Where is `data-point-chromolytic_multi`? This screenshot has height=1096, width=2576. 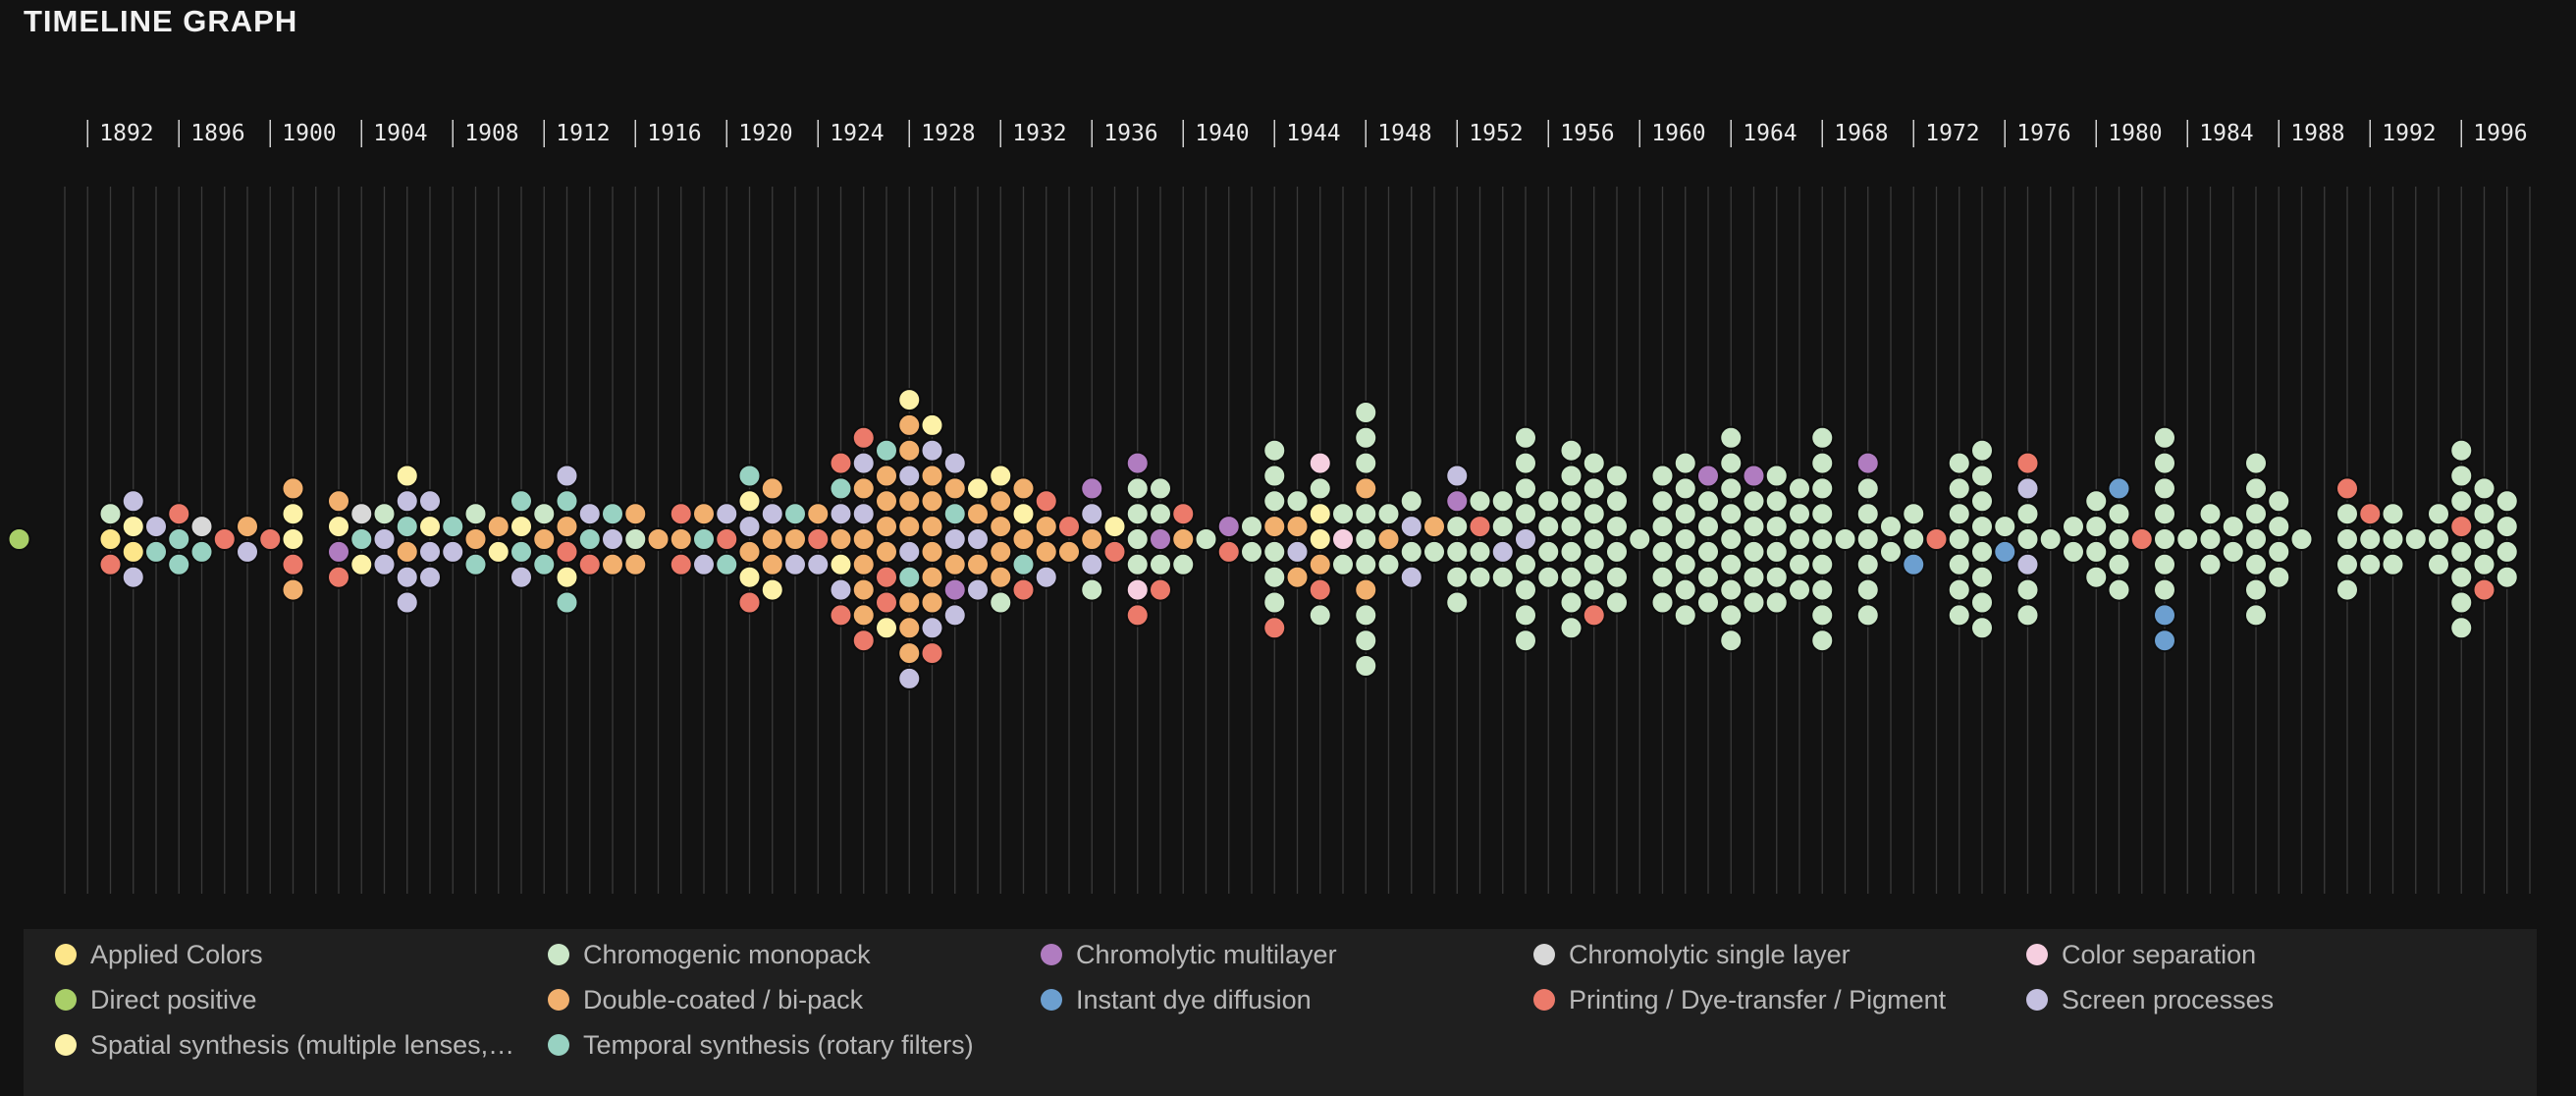 data-point-chromolytic_multi is located at coordinates (1160, 539).